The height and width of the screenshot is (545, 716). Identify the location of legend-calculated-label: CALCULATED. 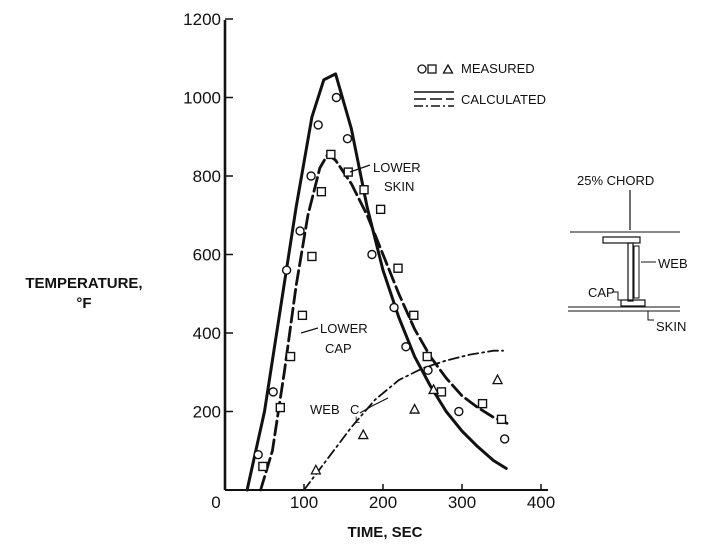
(503, 99).